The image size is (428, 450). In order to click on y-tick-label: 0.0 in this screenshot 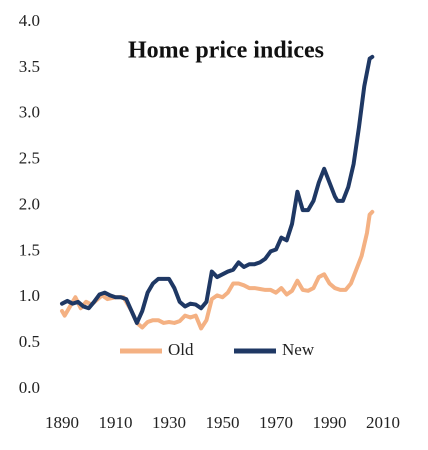, I will do `click(29, 387)`.